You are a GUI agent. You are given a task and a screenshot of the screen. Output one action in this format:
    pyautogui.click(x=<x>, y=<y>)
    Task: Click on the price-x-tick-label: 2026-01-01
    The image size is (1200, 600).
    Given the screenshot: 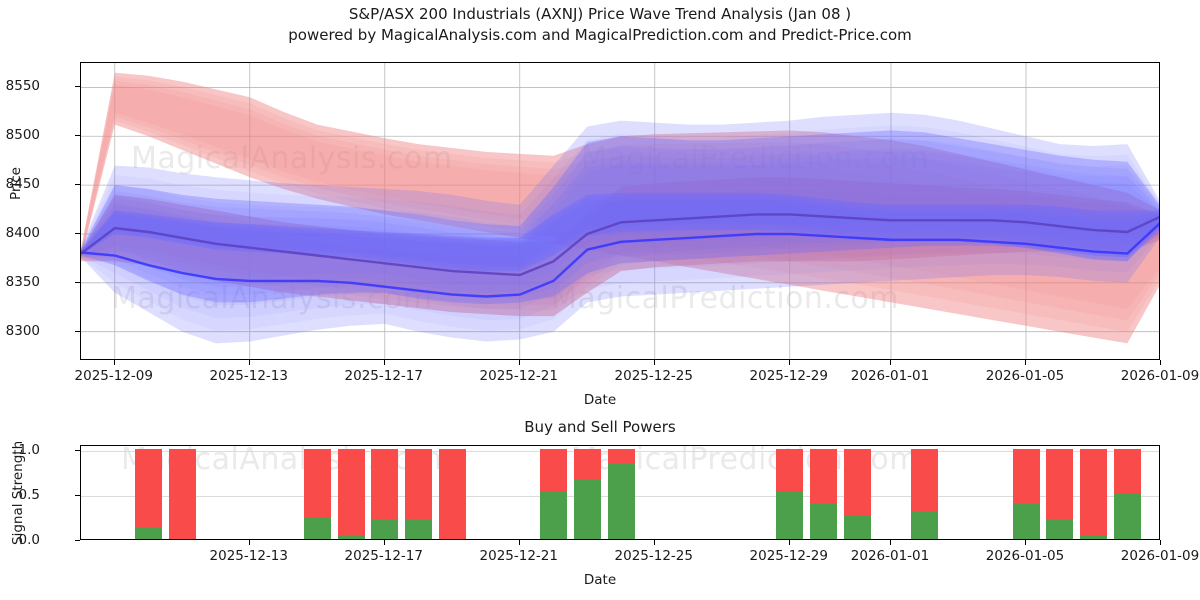 What is the action you would take?
    pyautogui.click(x=890, y=376)
    